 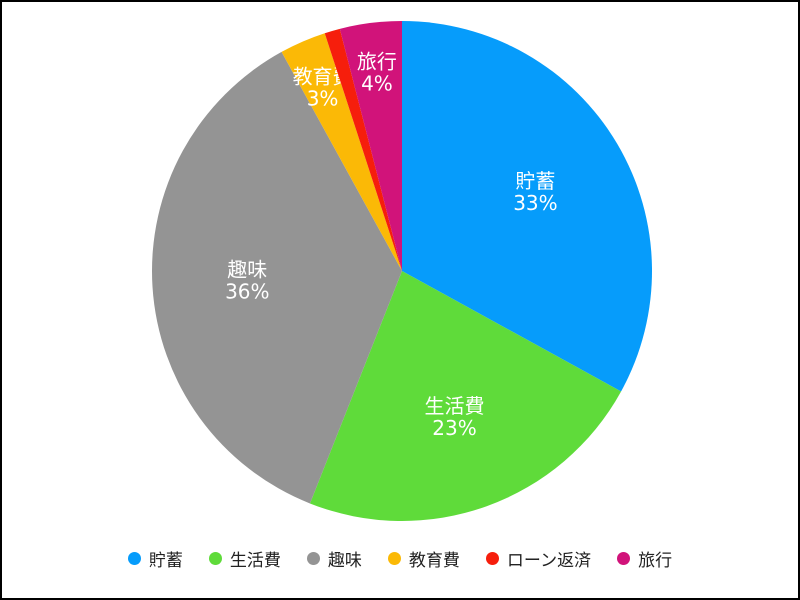 What do you see at coordinates (344, 560) in the screenshot?
I see `legend-label: 趣味` at bounding box center [344, 560].